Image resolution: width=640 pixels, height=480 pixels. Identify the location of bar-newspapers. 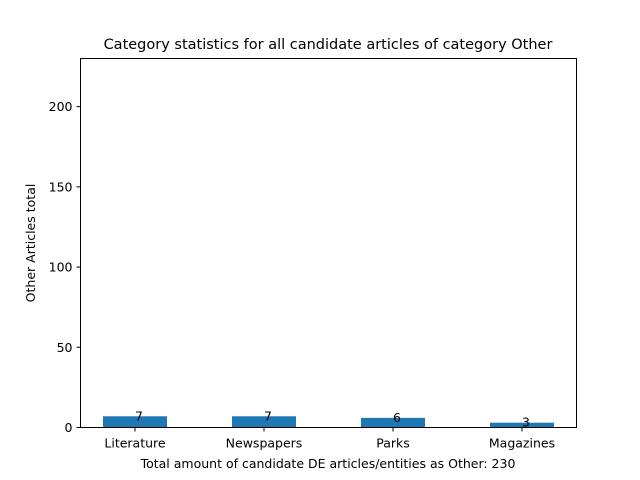
(264, 422).